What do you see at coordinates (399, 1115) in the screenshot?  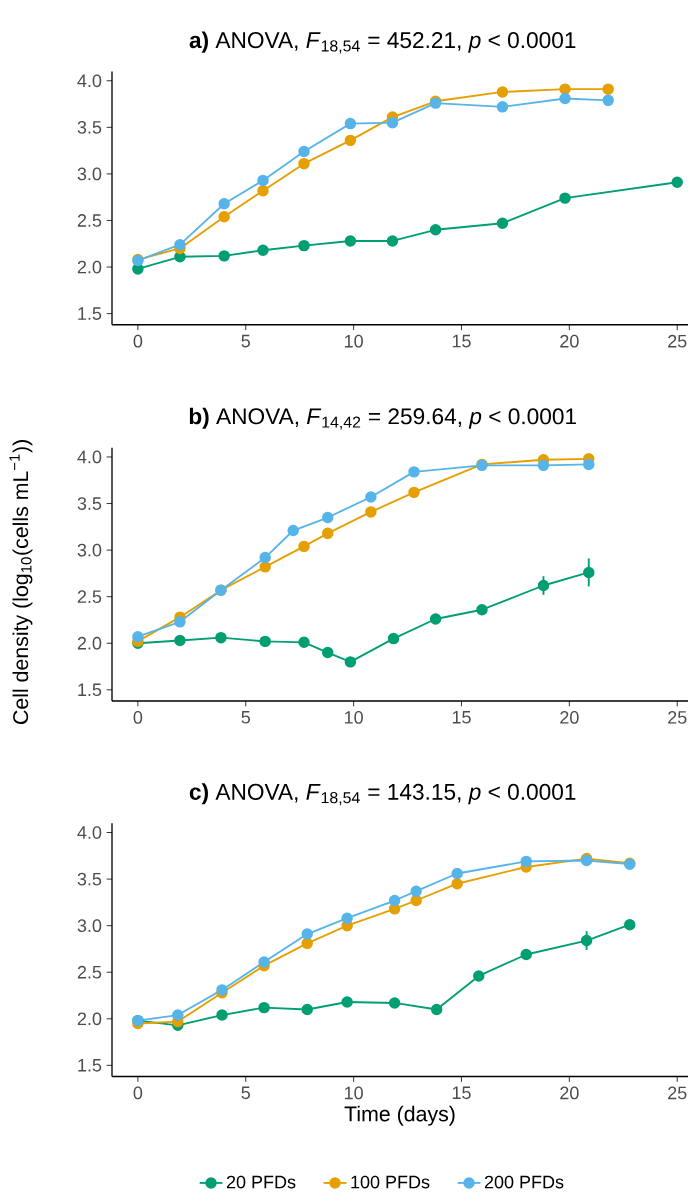 I see `x-axis-title: Time (days)` at bounding box center [399, 1115].